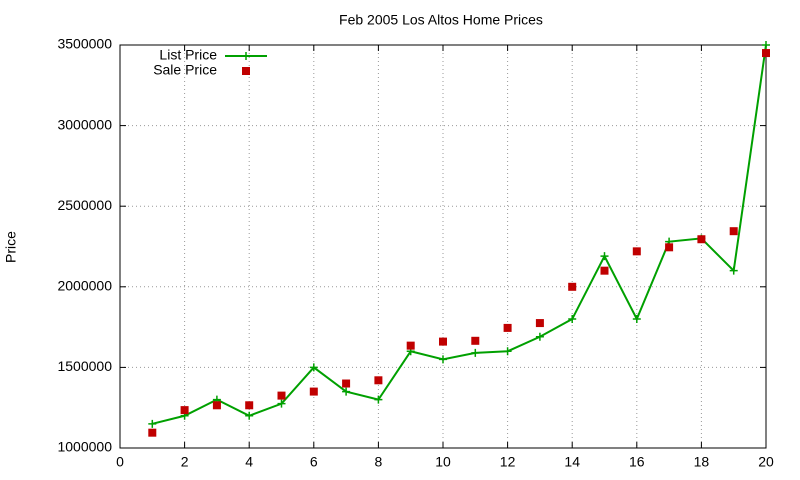 The height and width of the screenshot is (480, 800). What do you see at coordinates (314, 462) in the screenshot?
I see `x-tick-label: 6` at bounding box center [314, 462].